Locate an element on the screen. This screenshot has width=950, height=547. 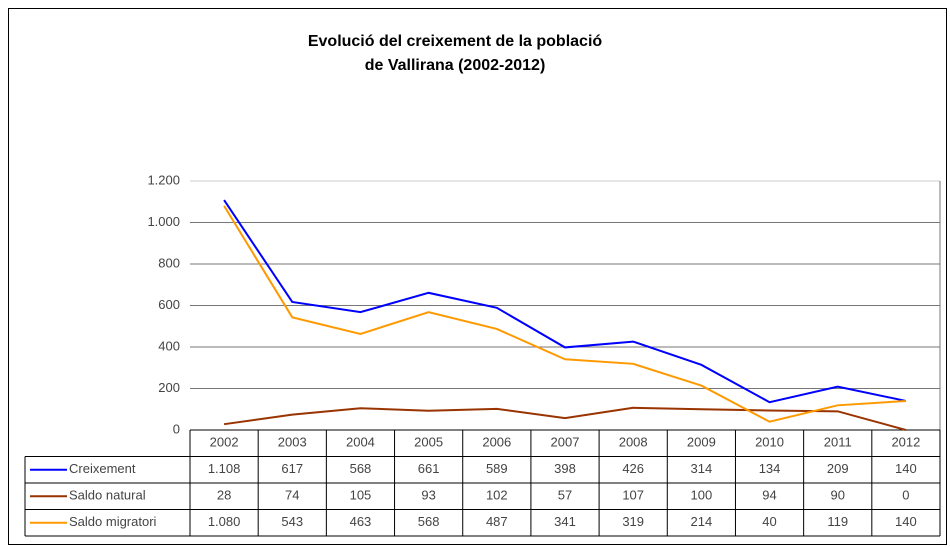
table-value: 100 is located at coordinates (702, 495).